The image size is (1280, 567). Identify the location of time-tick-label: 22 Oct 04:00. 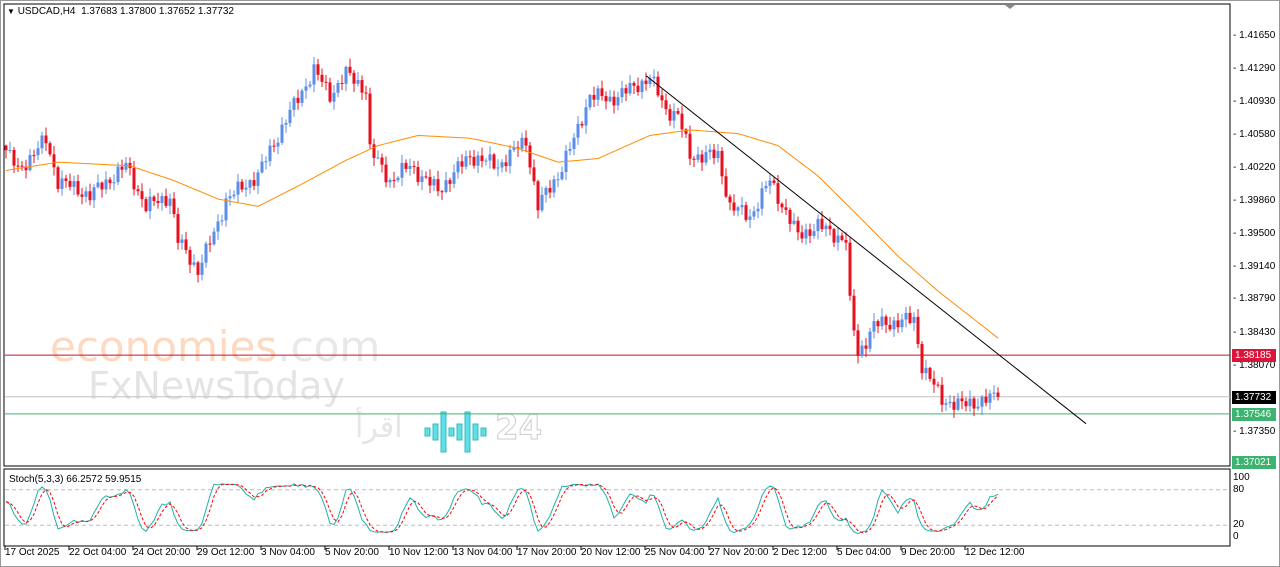
(98, 552).